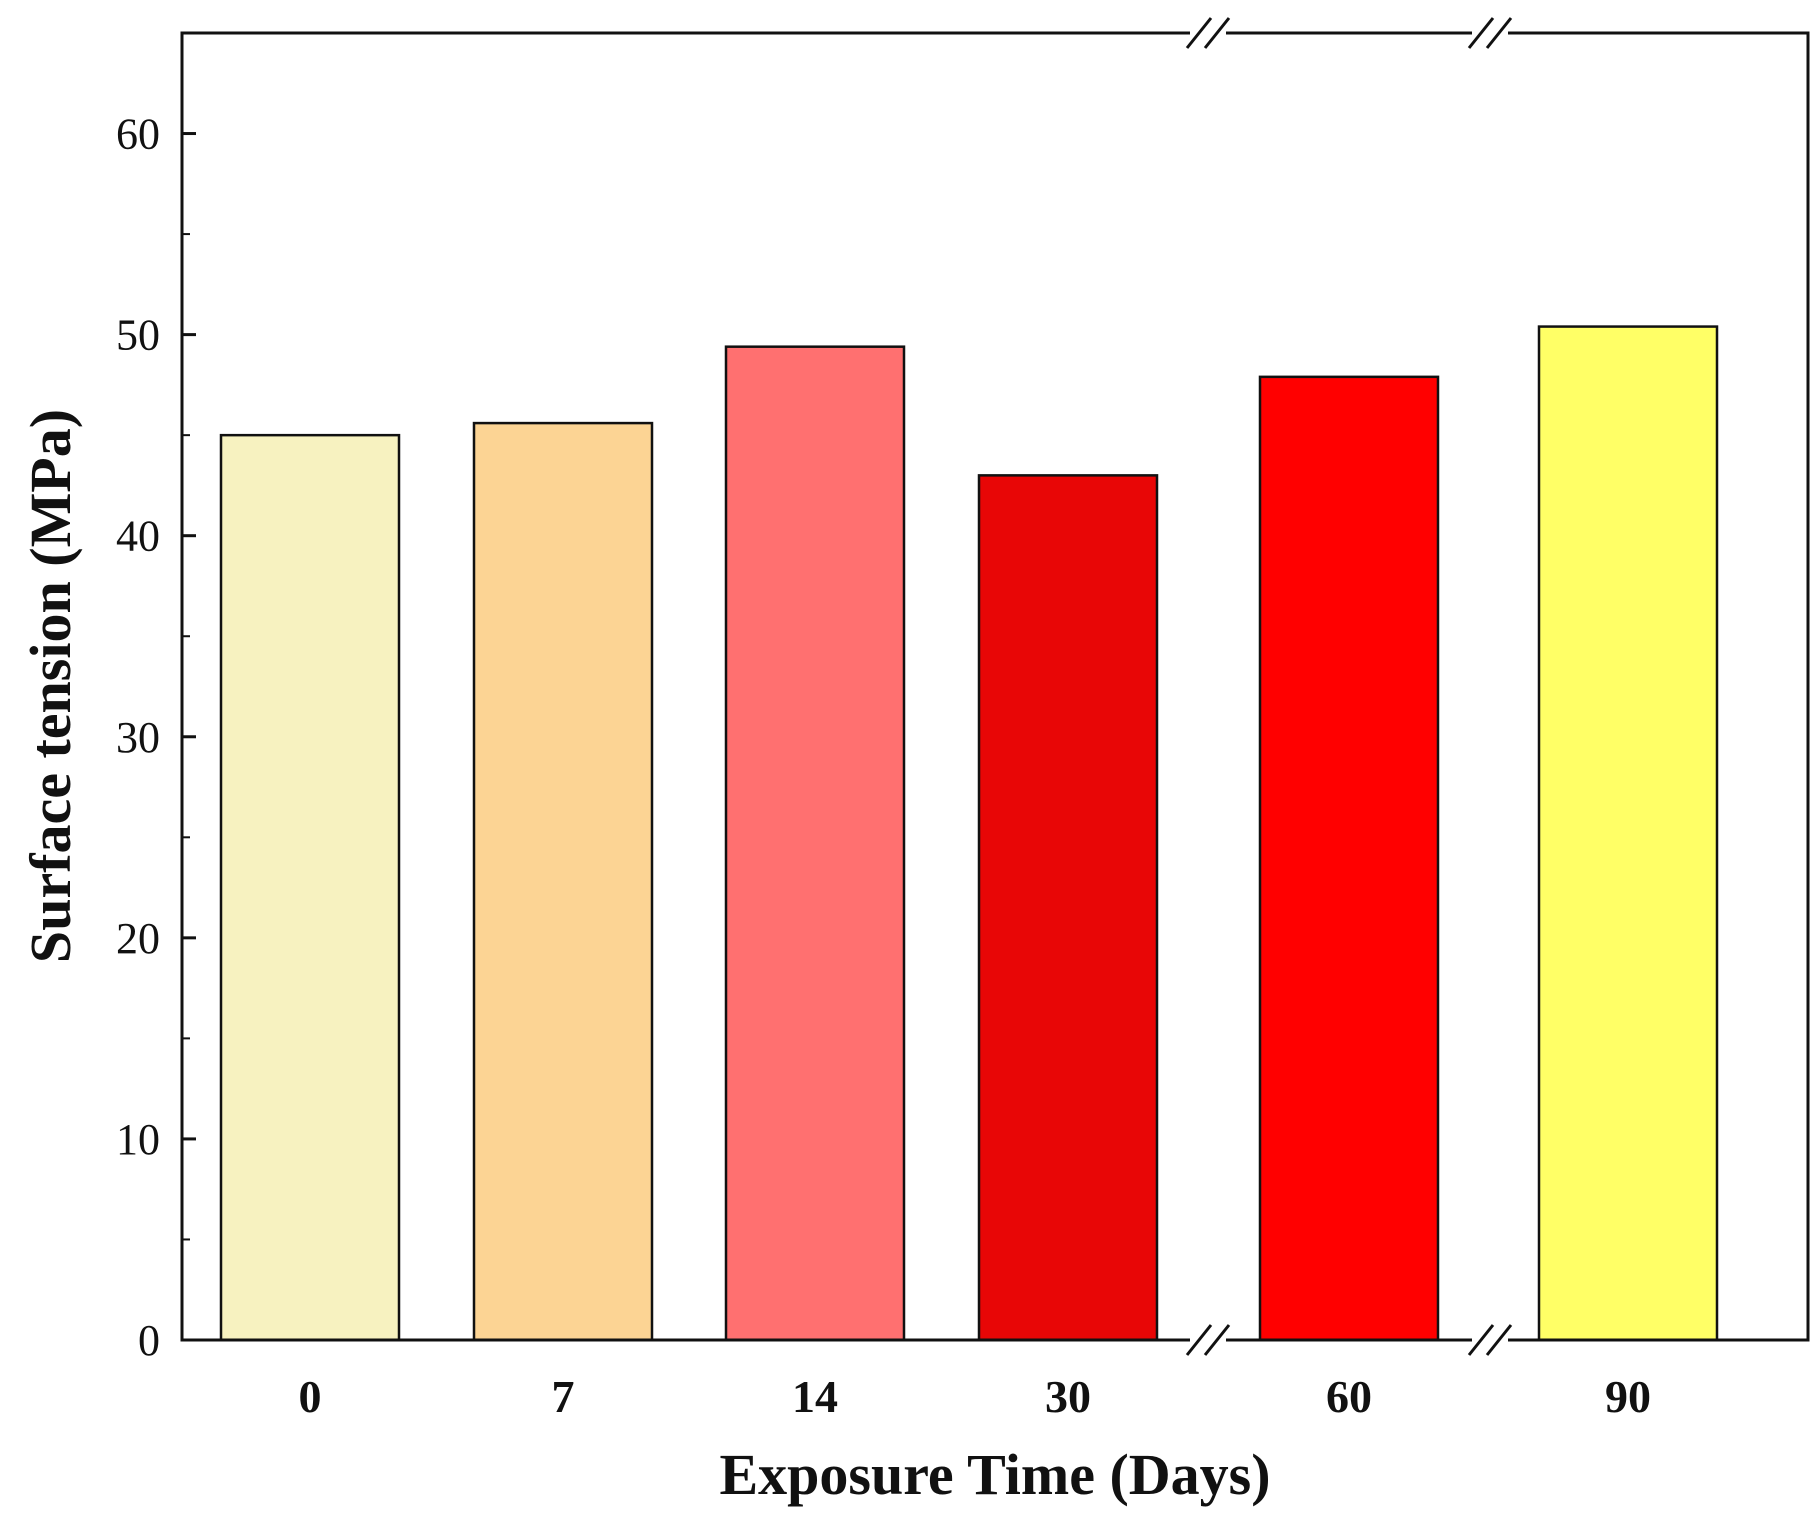 This screenshot has width=1819, height=1528. I want to click on y-axis-title: Surface tension (MPa), so click(50, 686).